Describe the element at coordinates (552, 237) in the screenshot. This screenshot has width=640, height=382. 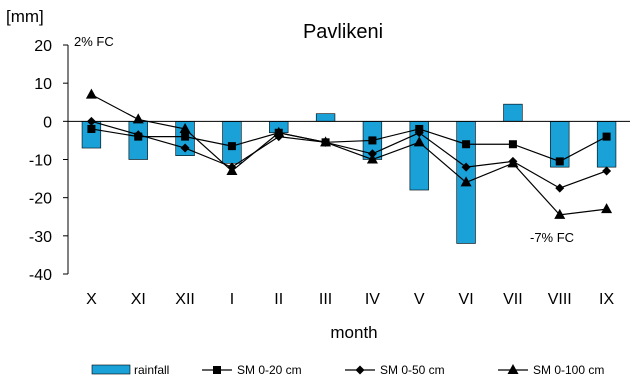
I see `annotation-minus7pct-fc: -7% FC` at that location.